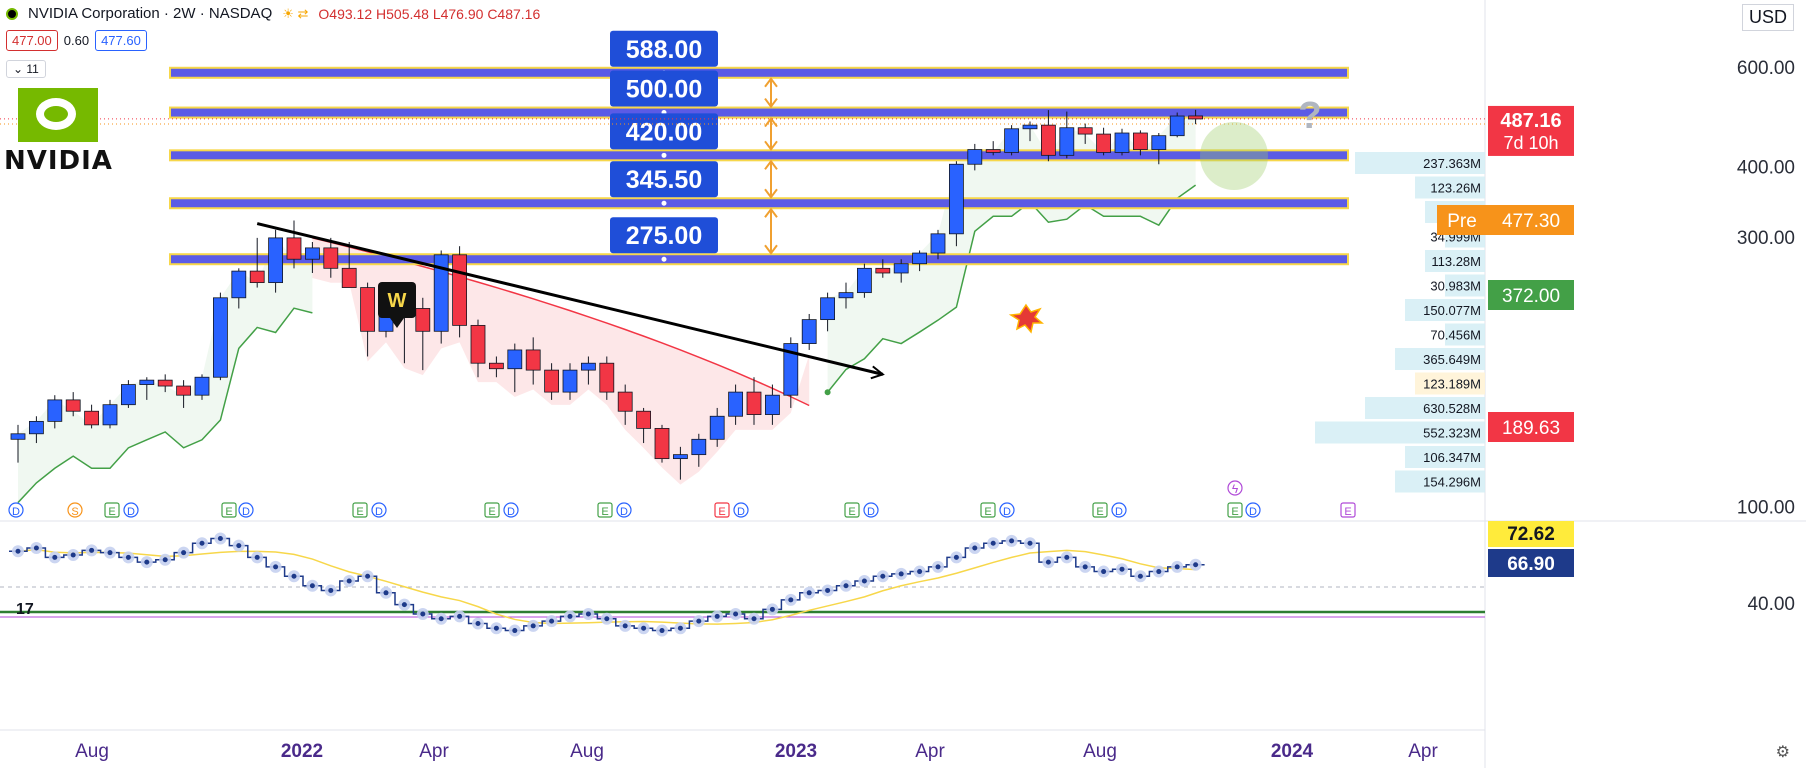  I want to click on event-marker-label: S, so click(74, 512).